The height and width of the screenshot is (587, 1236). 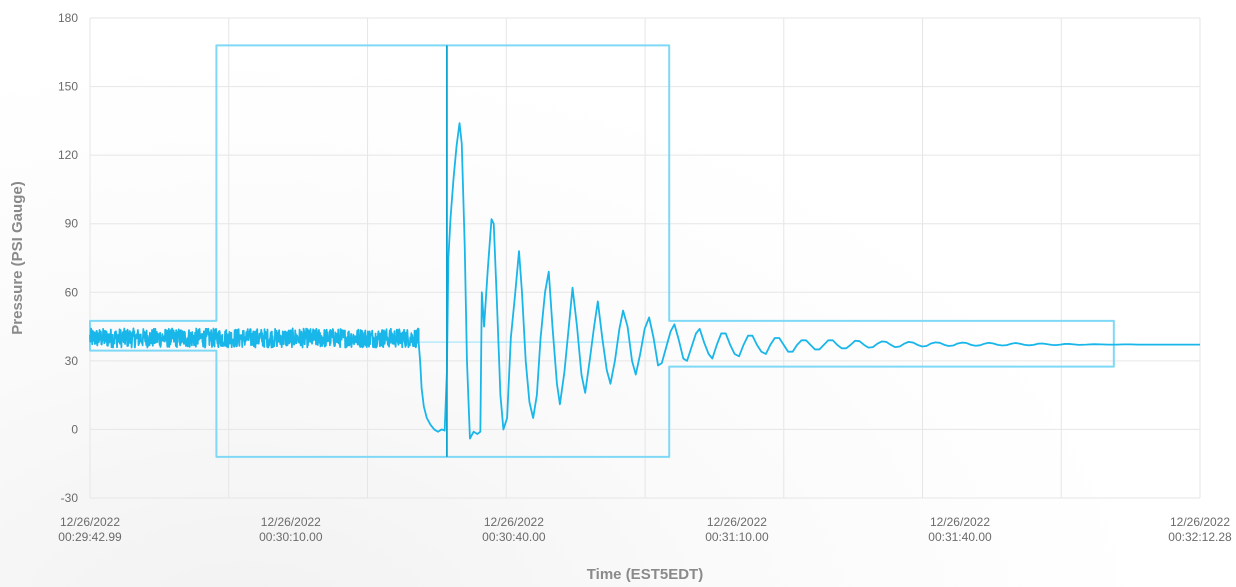 I want to click on y-tick-label: 150, so click(x=68, y=87).